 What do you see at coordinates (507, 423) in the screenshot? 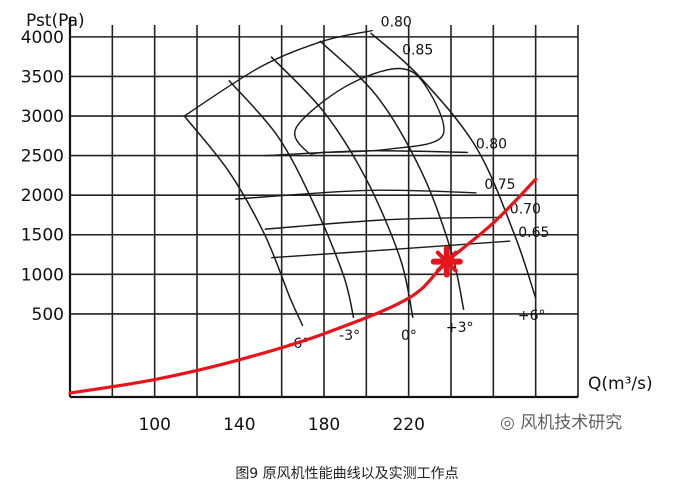
I see `watermark-icon: ◎` at bounding box center [507, 423].